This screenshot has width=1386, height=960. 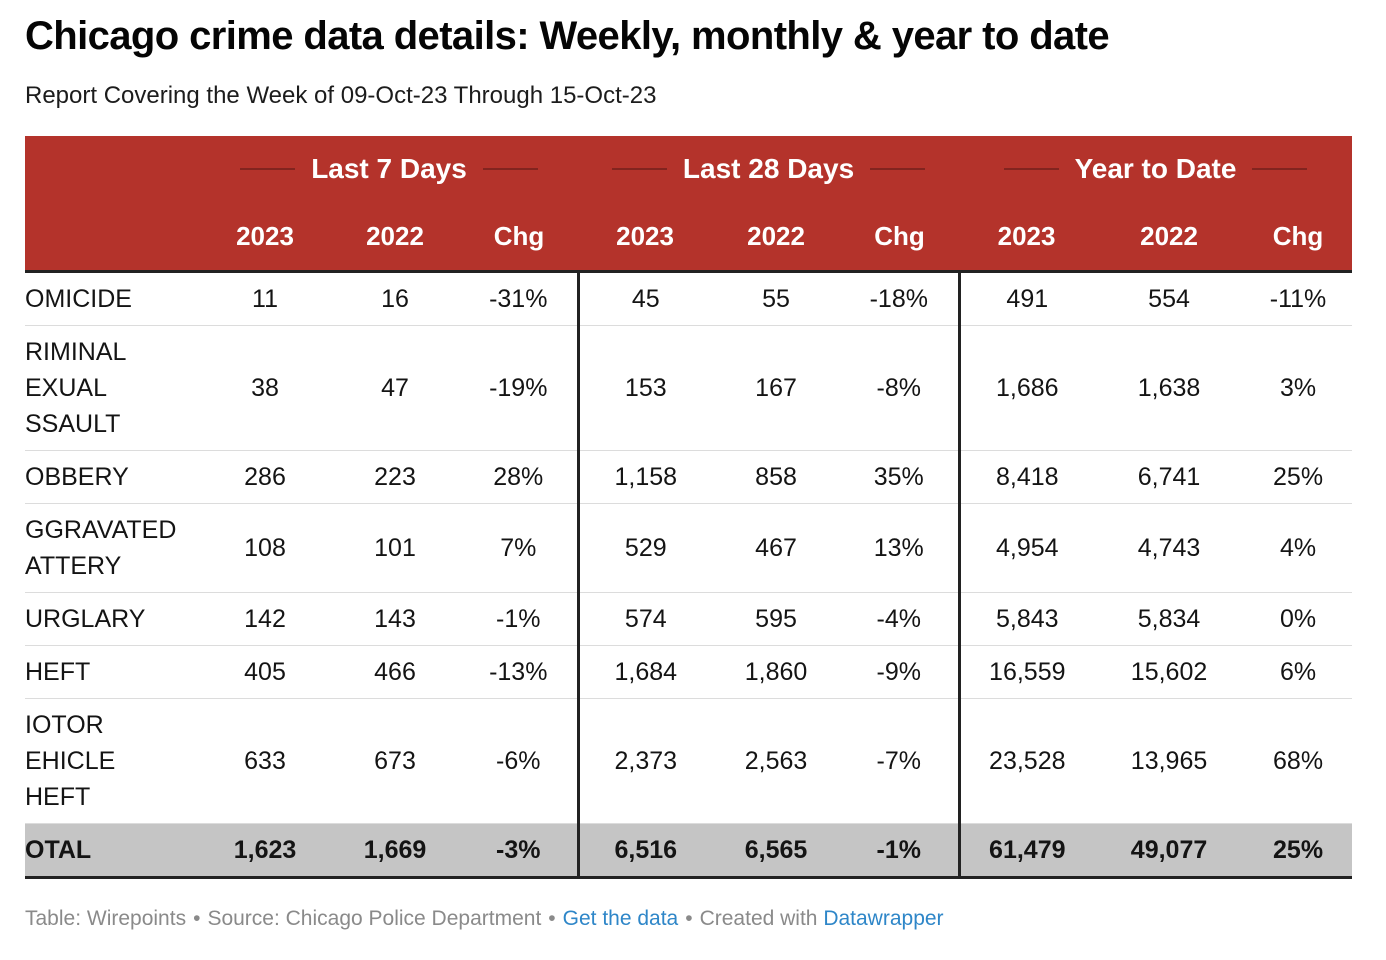 What do you see at coordinates (644, 761) in the screenshot?
I see `row-cell: 2,373` at bounding box center [644, 761].